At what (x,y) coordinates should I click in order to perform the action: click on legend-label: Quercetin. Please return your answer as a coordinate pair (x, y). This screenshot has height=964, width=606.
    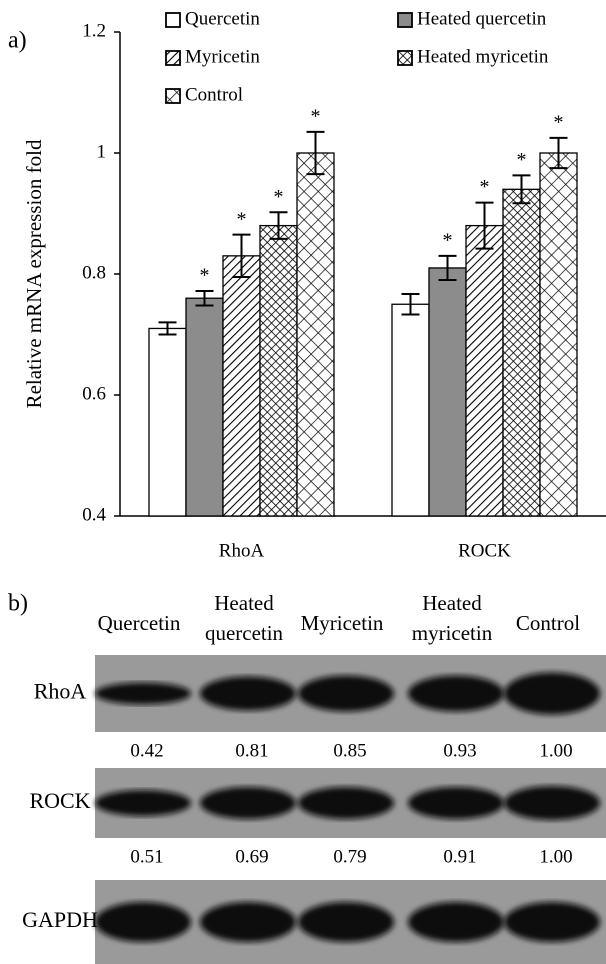
    Looking at the image, I should click on (222, 18).